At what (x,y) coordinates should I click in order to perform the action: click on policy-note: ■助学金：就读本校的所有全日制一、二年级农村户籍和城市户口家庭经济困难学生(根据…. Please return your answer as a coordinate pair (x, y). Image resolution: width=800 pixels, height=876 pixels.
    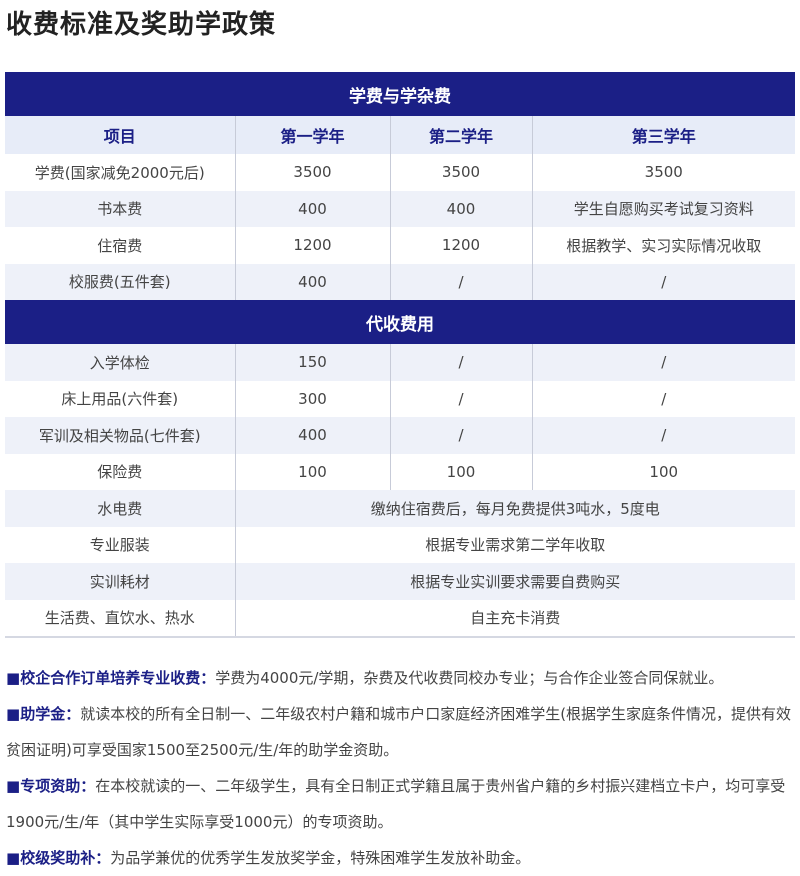
    Looking at the image, I should click on (401, 732).